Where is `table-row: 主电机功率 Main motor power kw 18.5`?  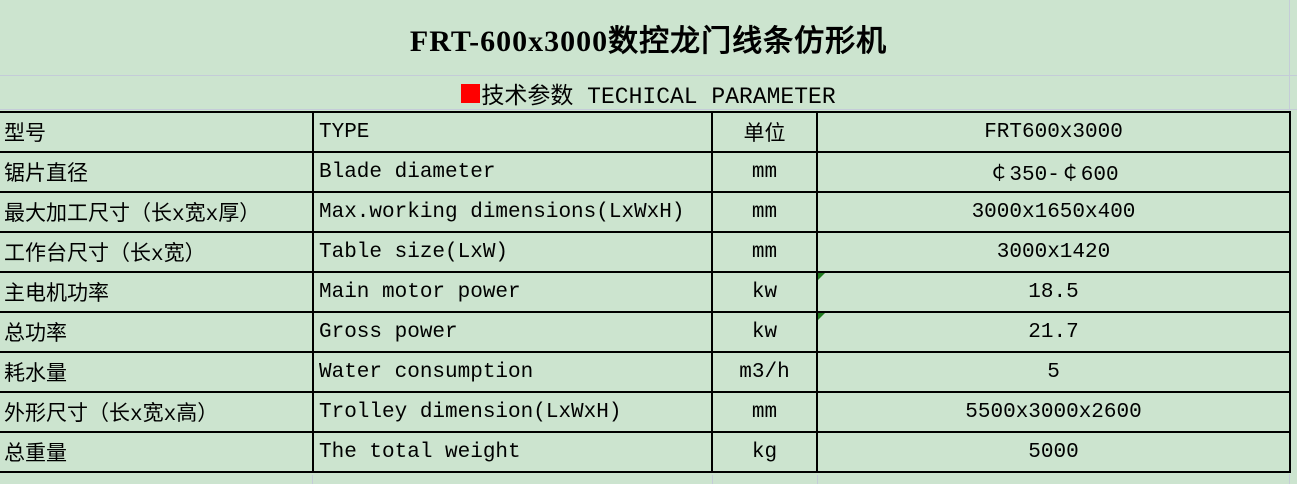 table-row: 主电机功率 Main motor power kw 18.5 is located at coordinates (645, 292).